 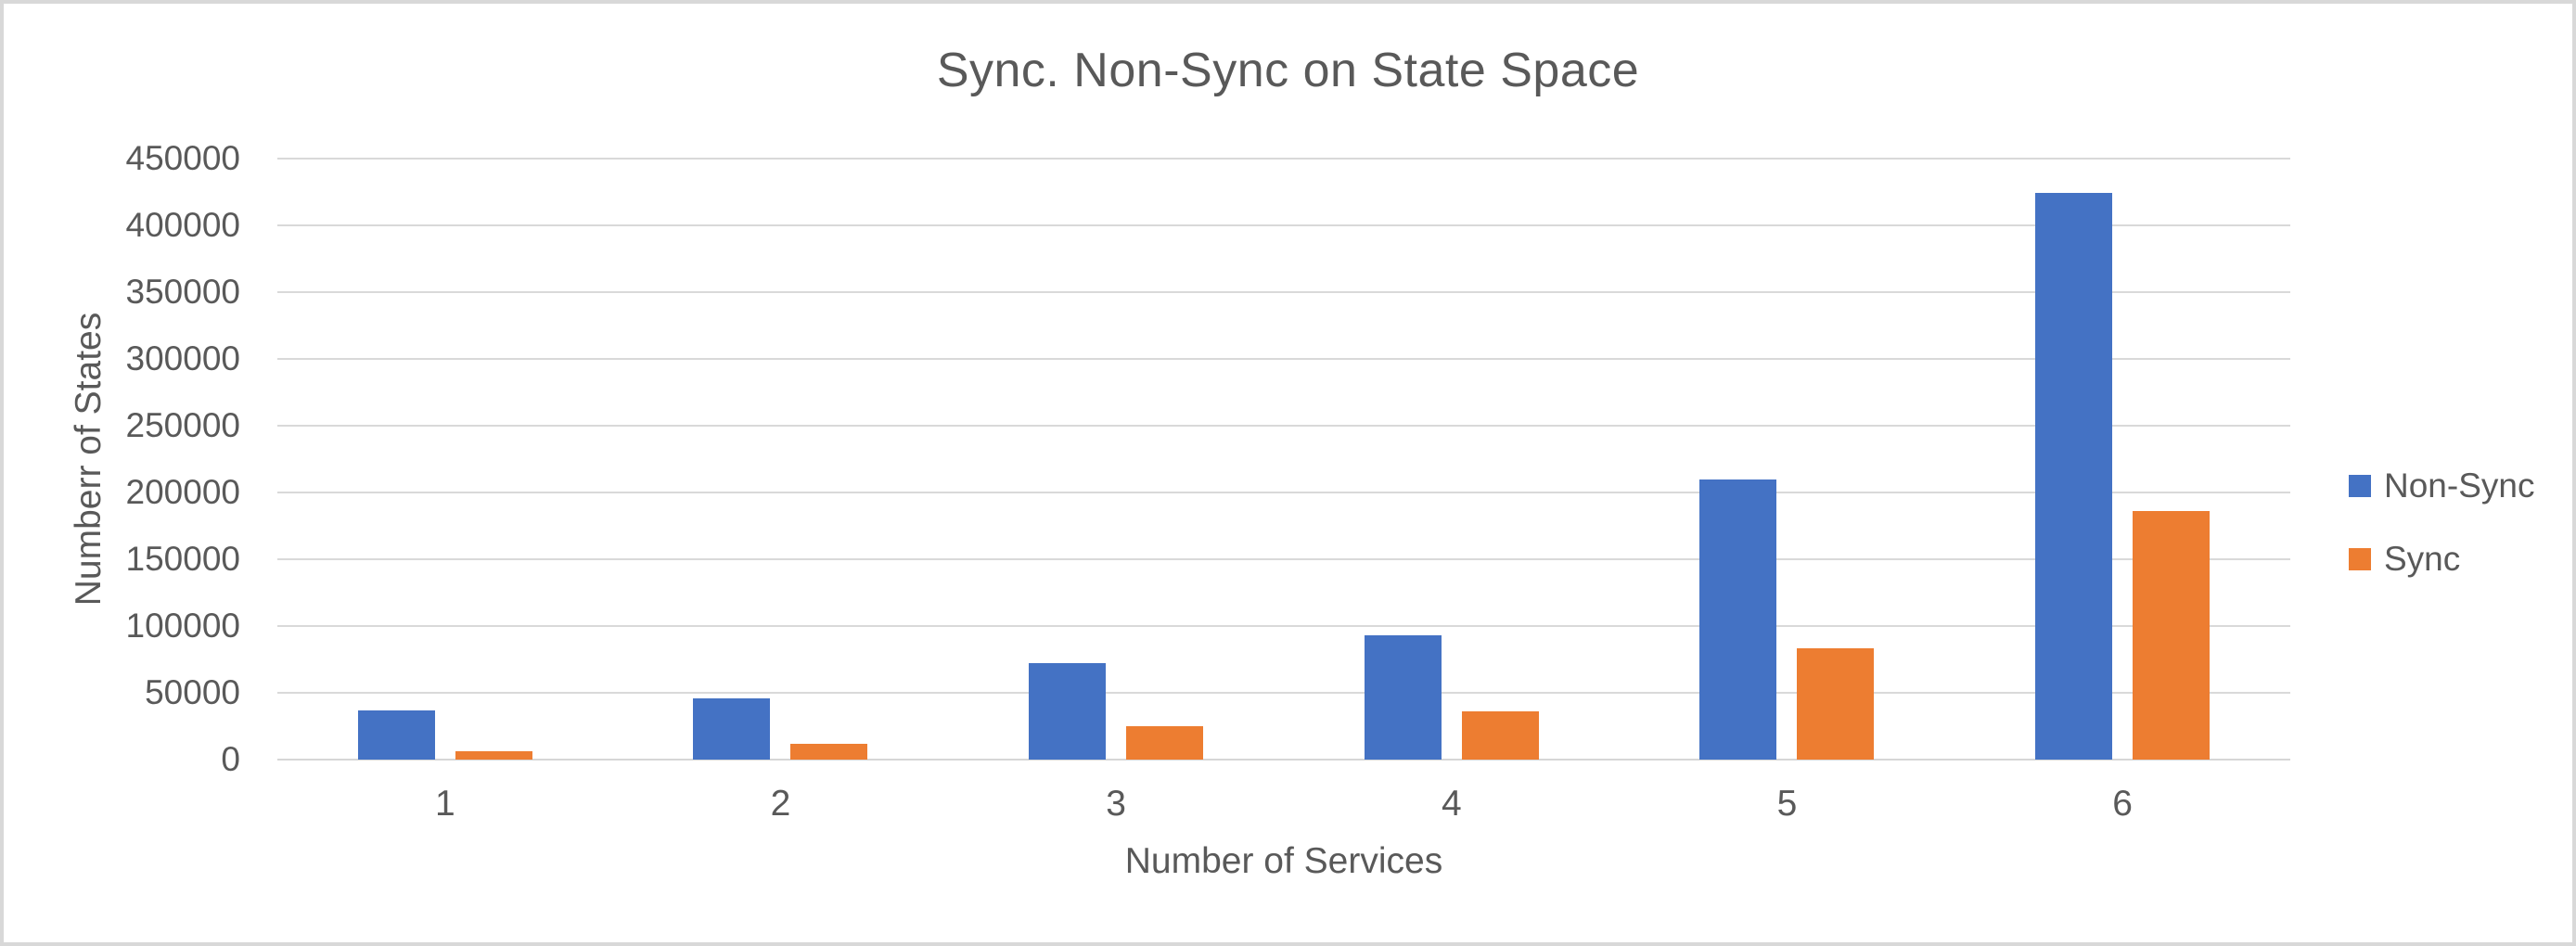 I want to click on y-tick-label: 450000, so click(x=182, y=158).